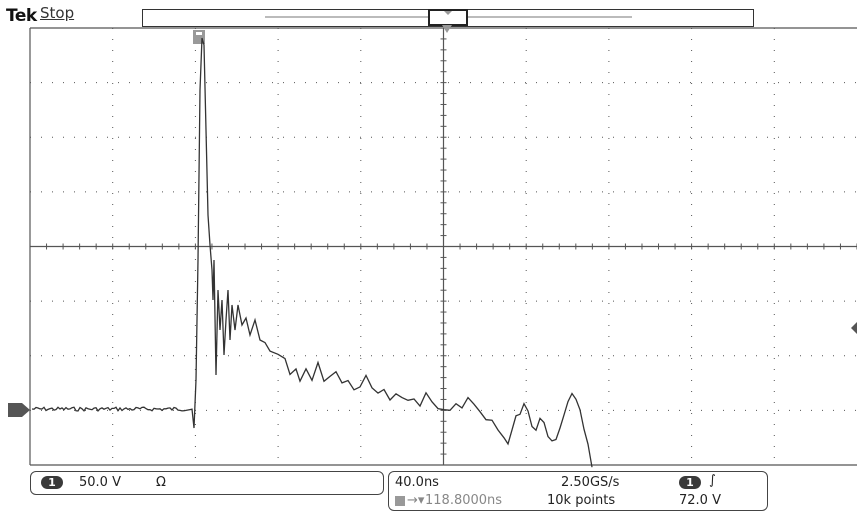 This screenshot has width=857, height=511. Describe the element at coordinates (21, 16) in the screenshot. I see `brand-logo: Tek` at that location.